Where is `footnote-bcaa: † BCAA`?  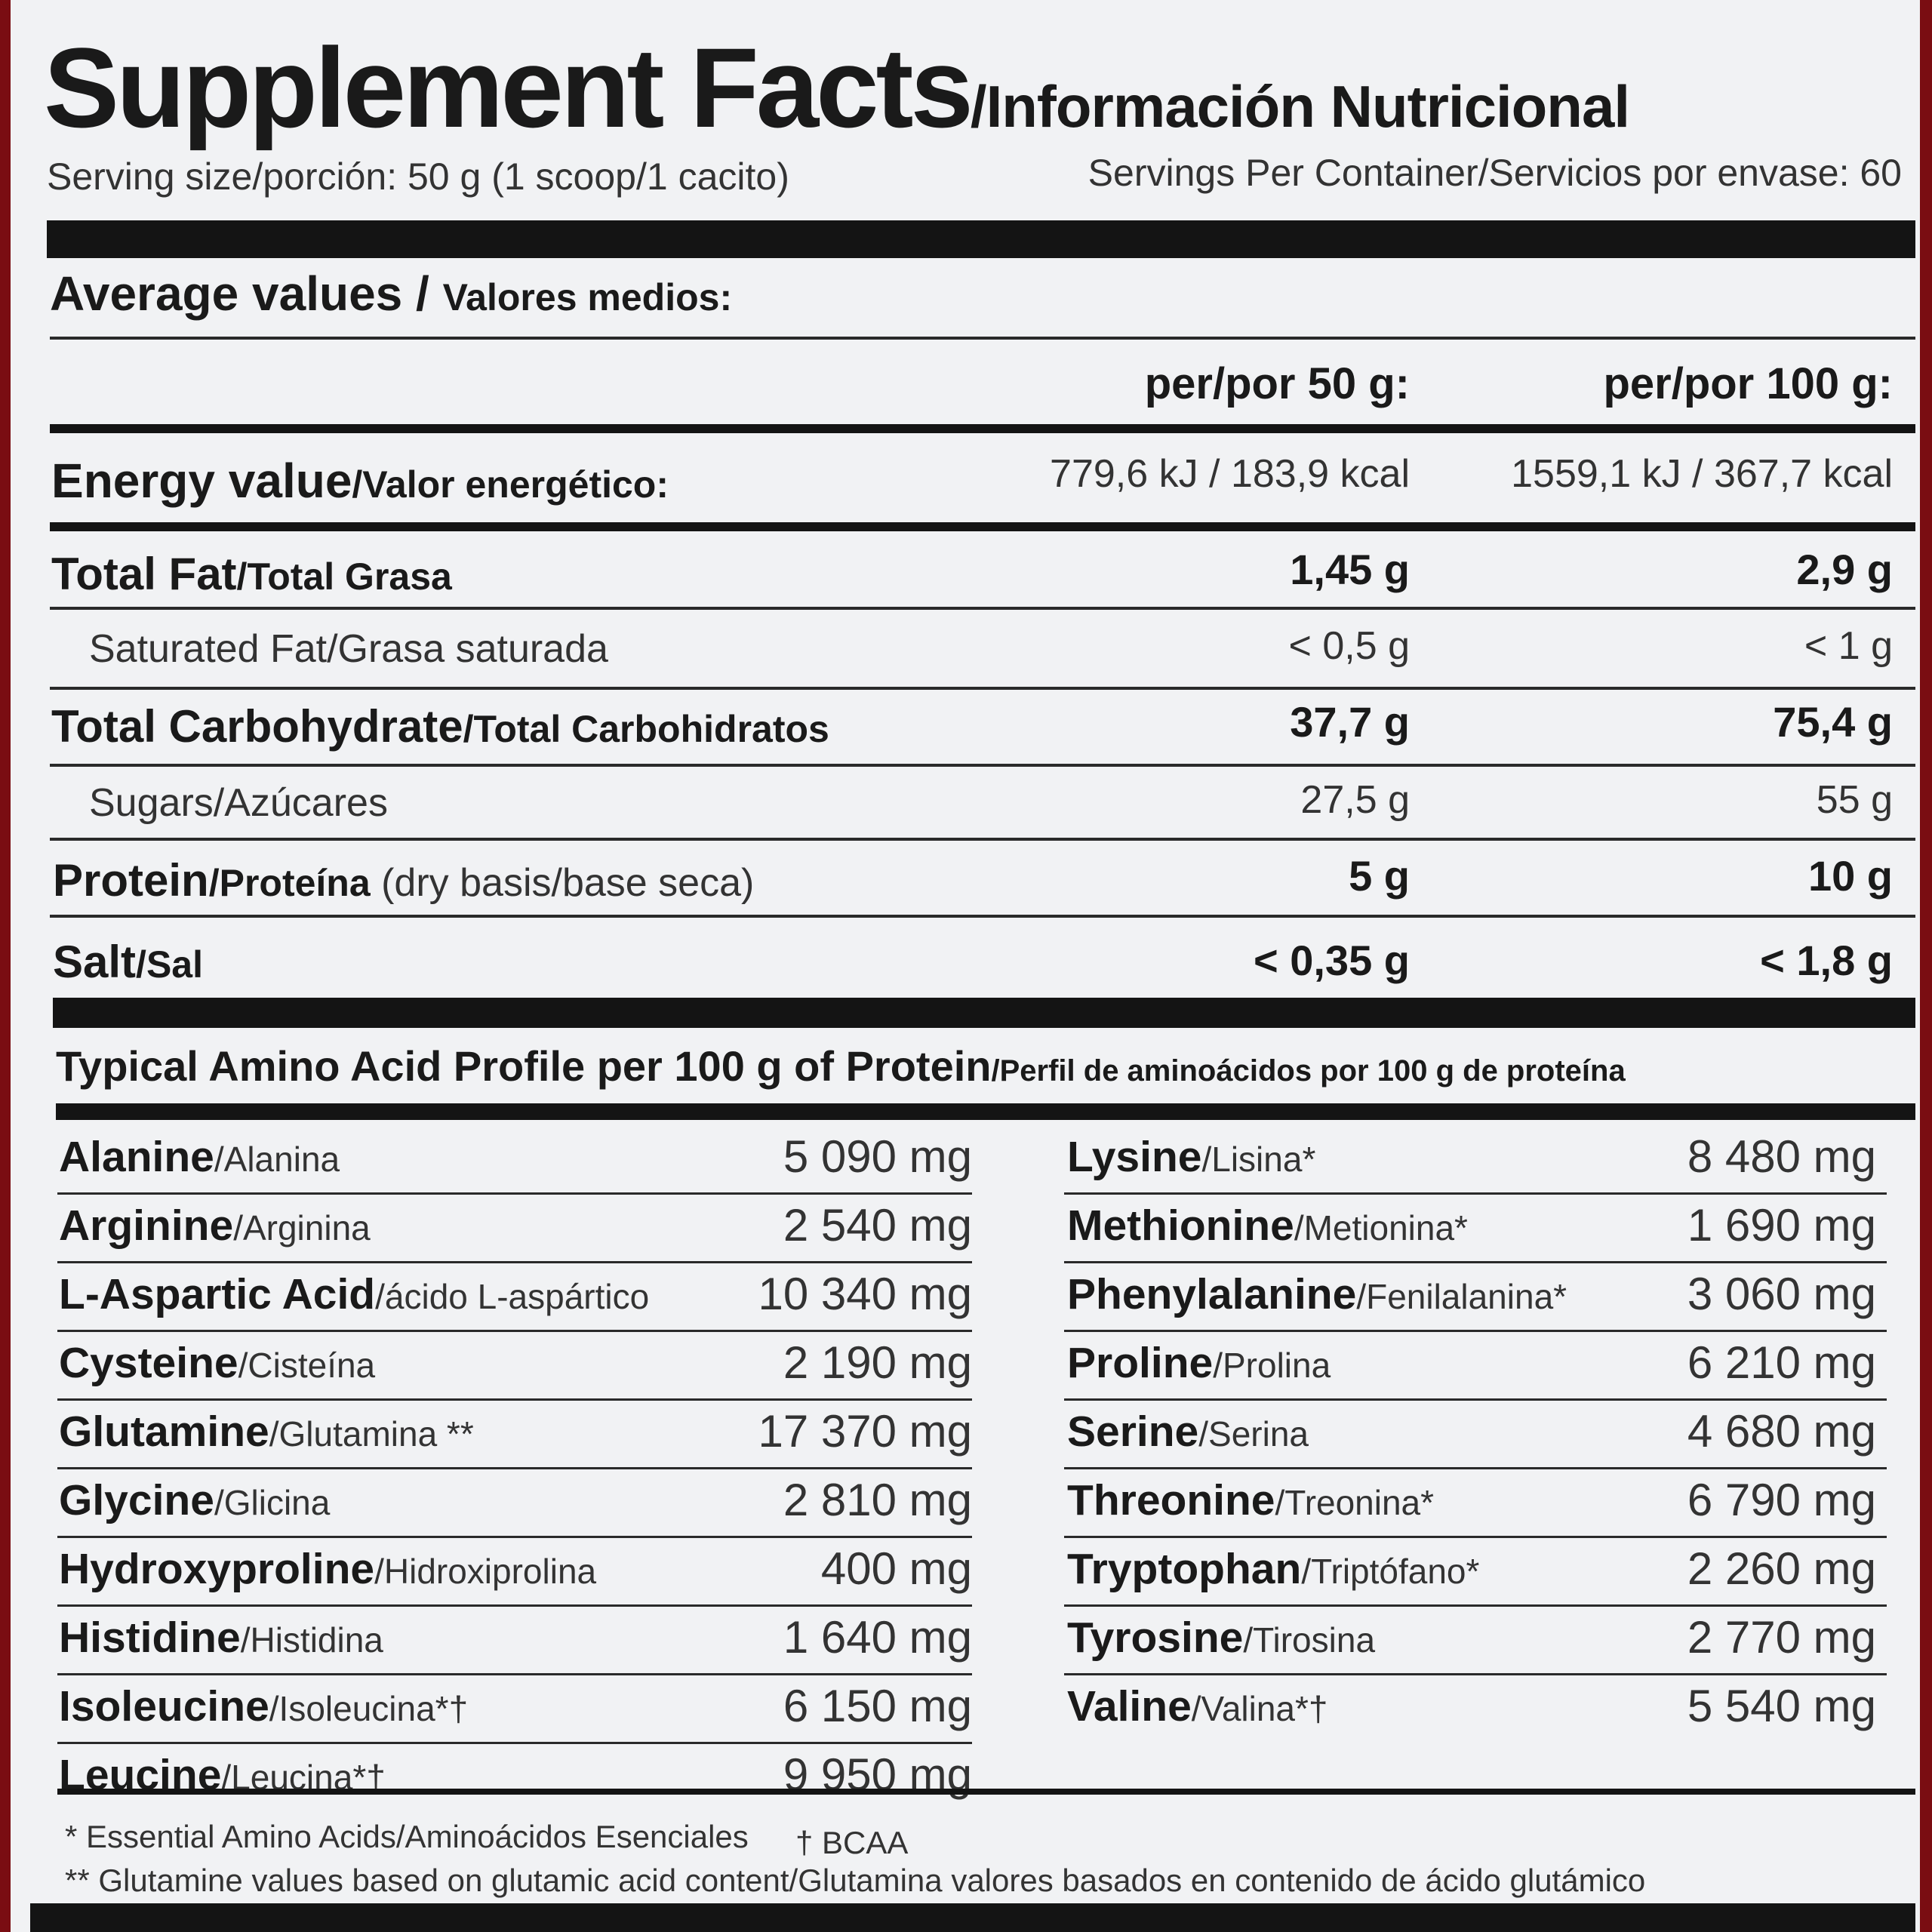 footnote-bcaa: † BCAA is located at coordinates (852, 1842).